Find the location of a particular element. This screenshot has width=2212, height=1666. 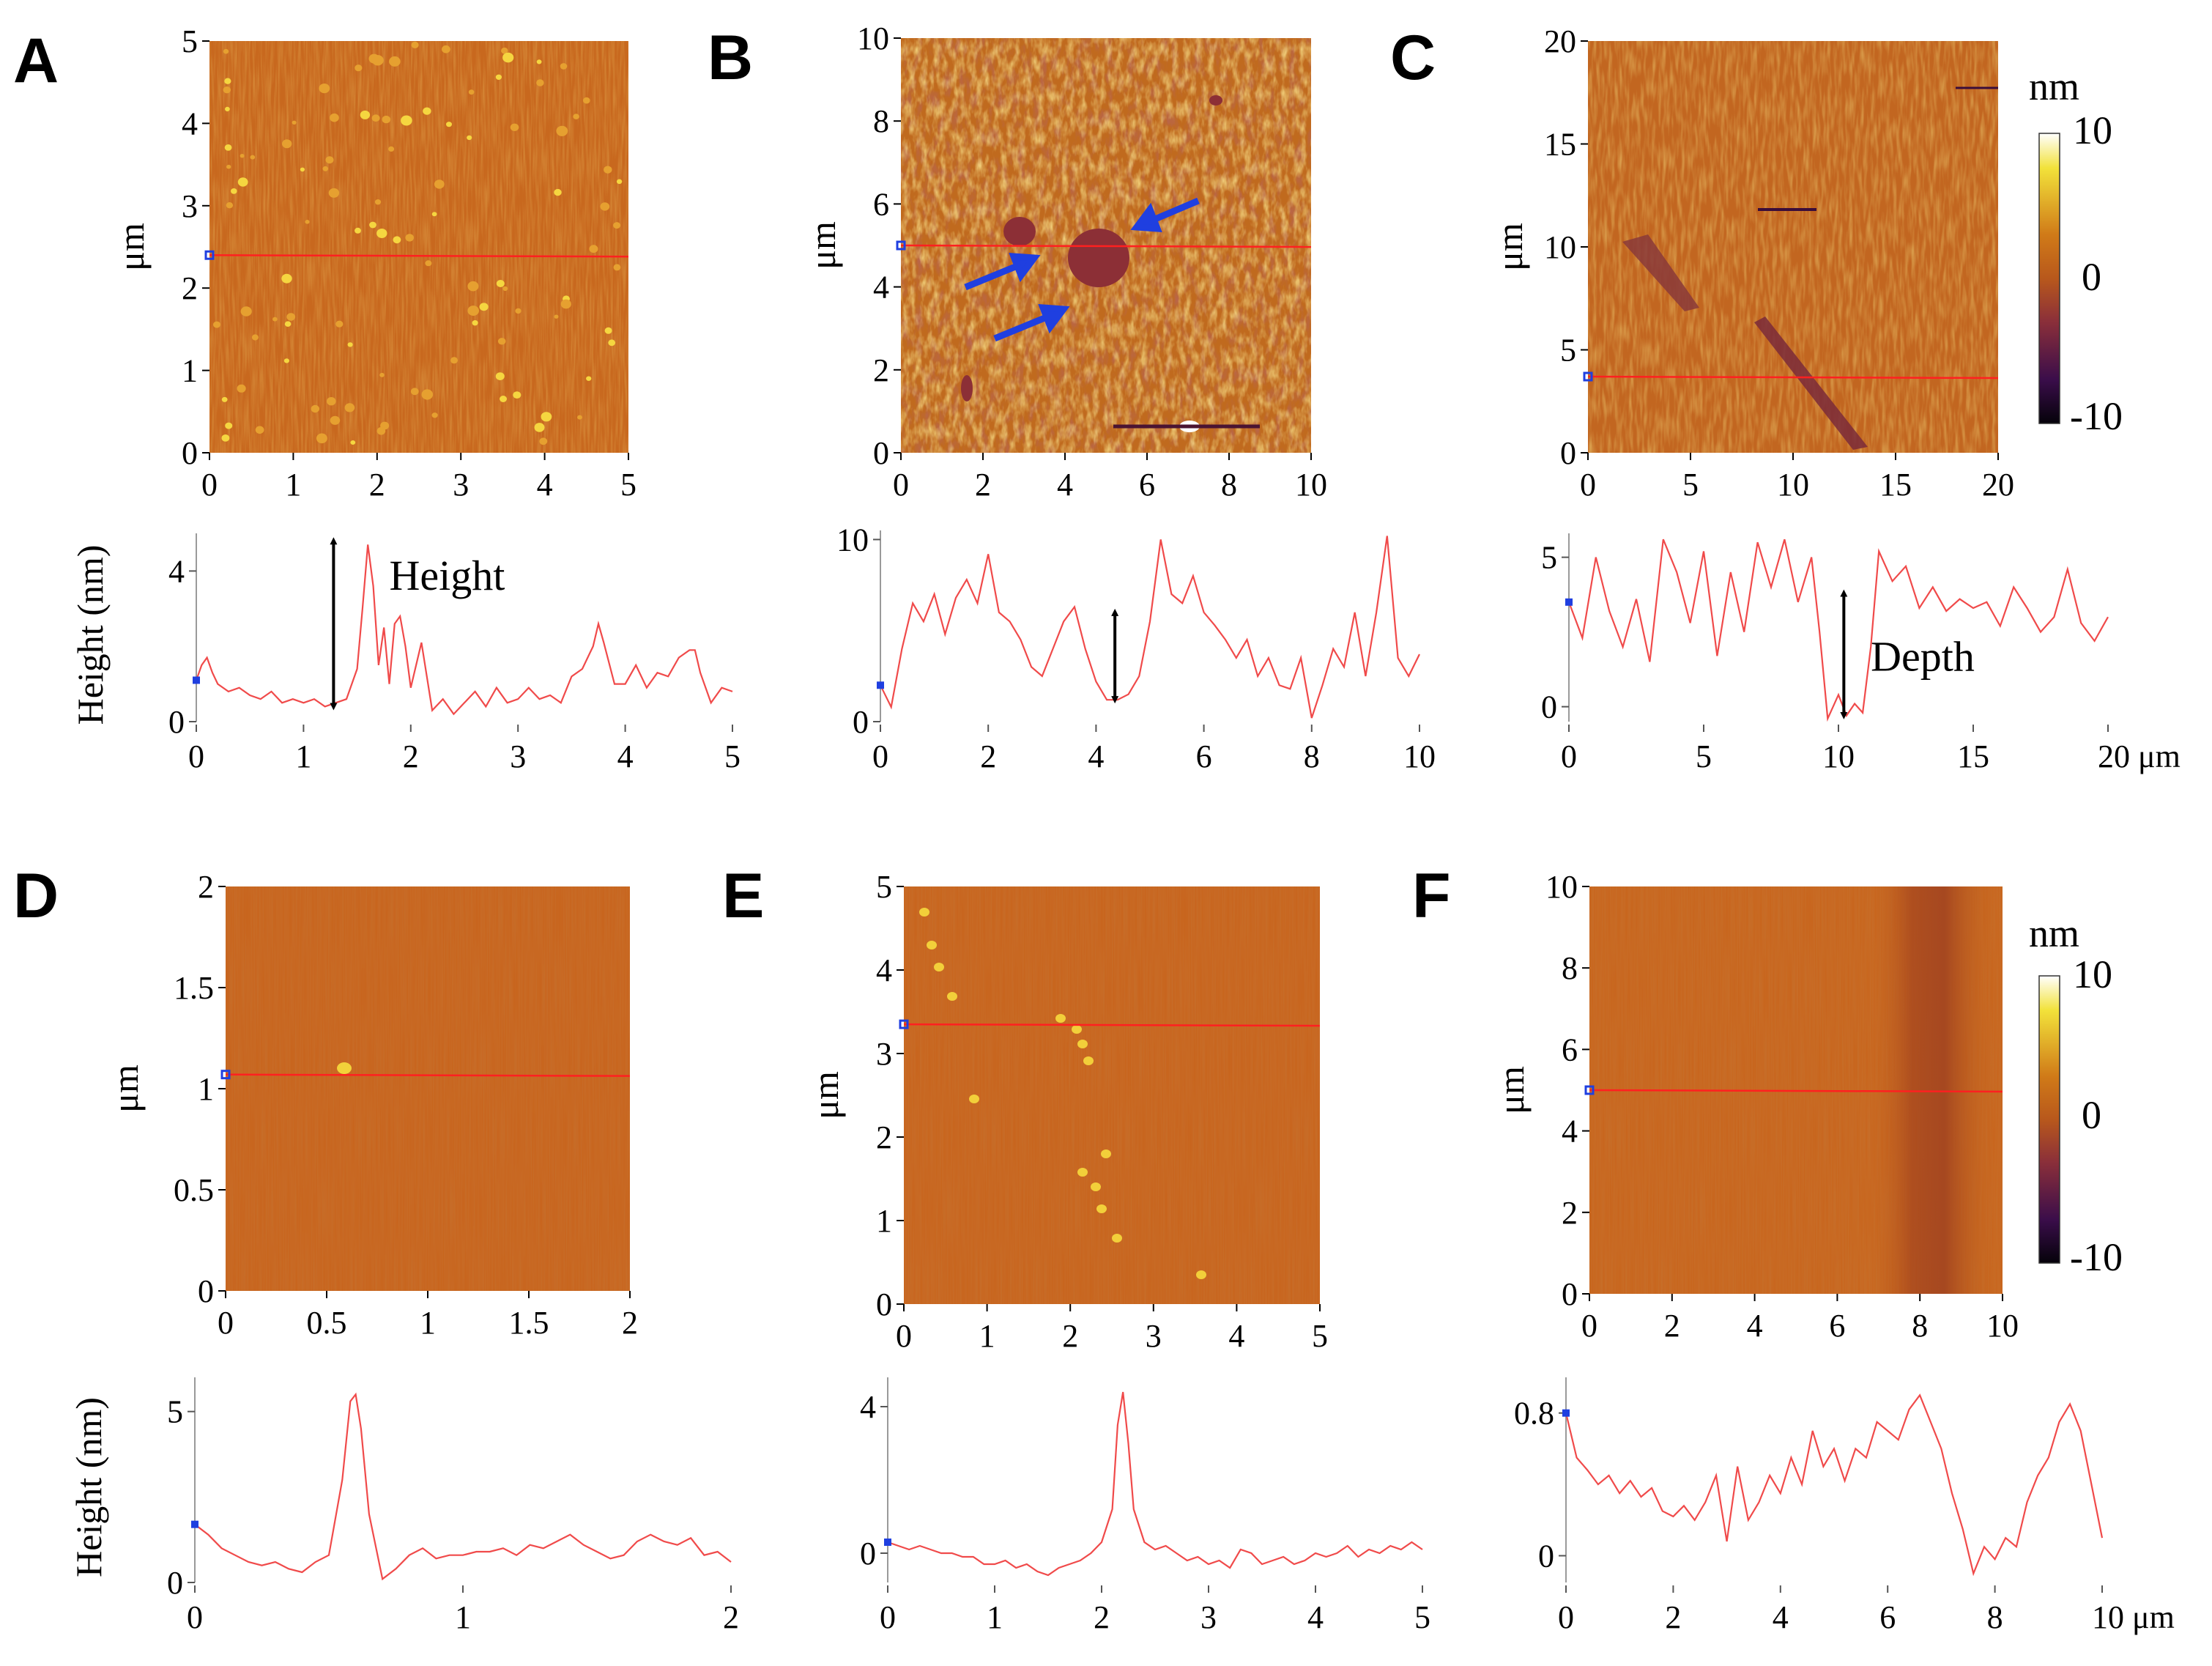

profile-a-ytick-label: 4 is located at coordinates (176, 571).